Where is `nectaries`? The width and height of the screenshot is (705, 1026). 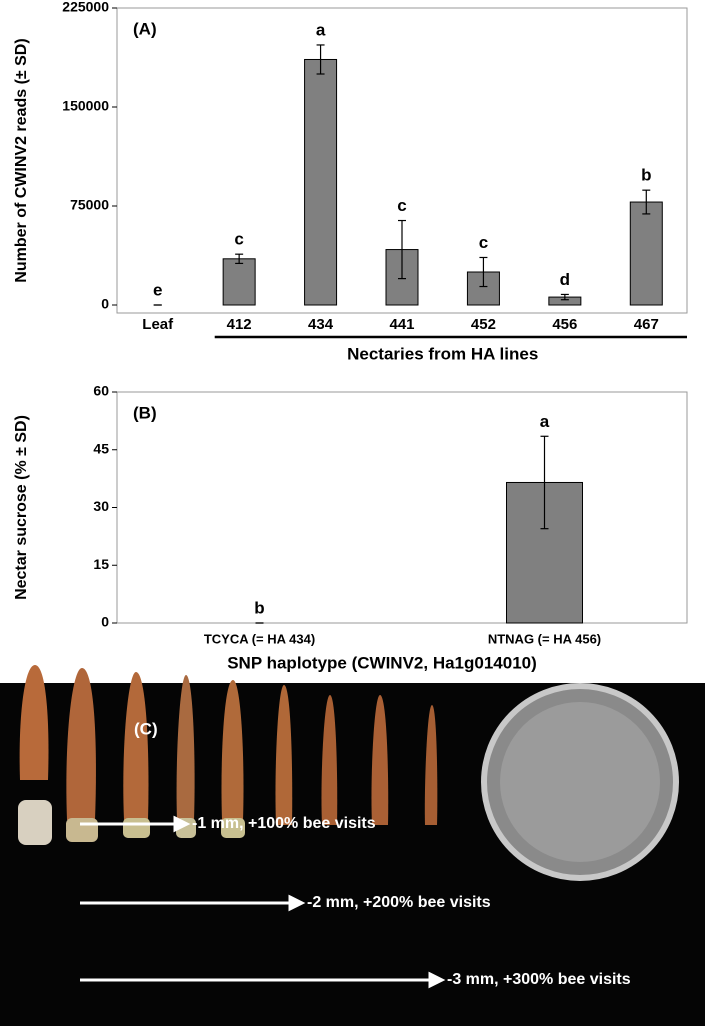
nectaries is located at coordinates (228, 755).